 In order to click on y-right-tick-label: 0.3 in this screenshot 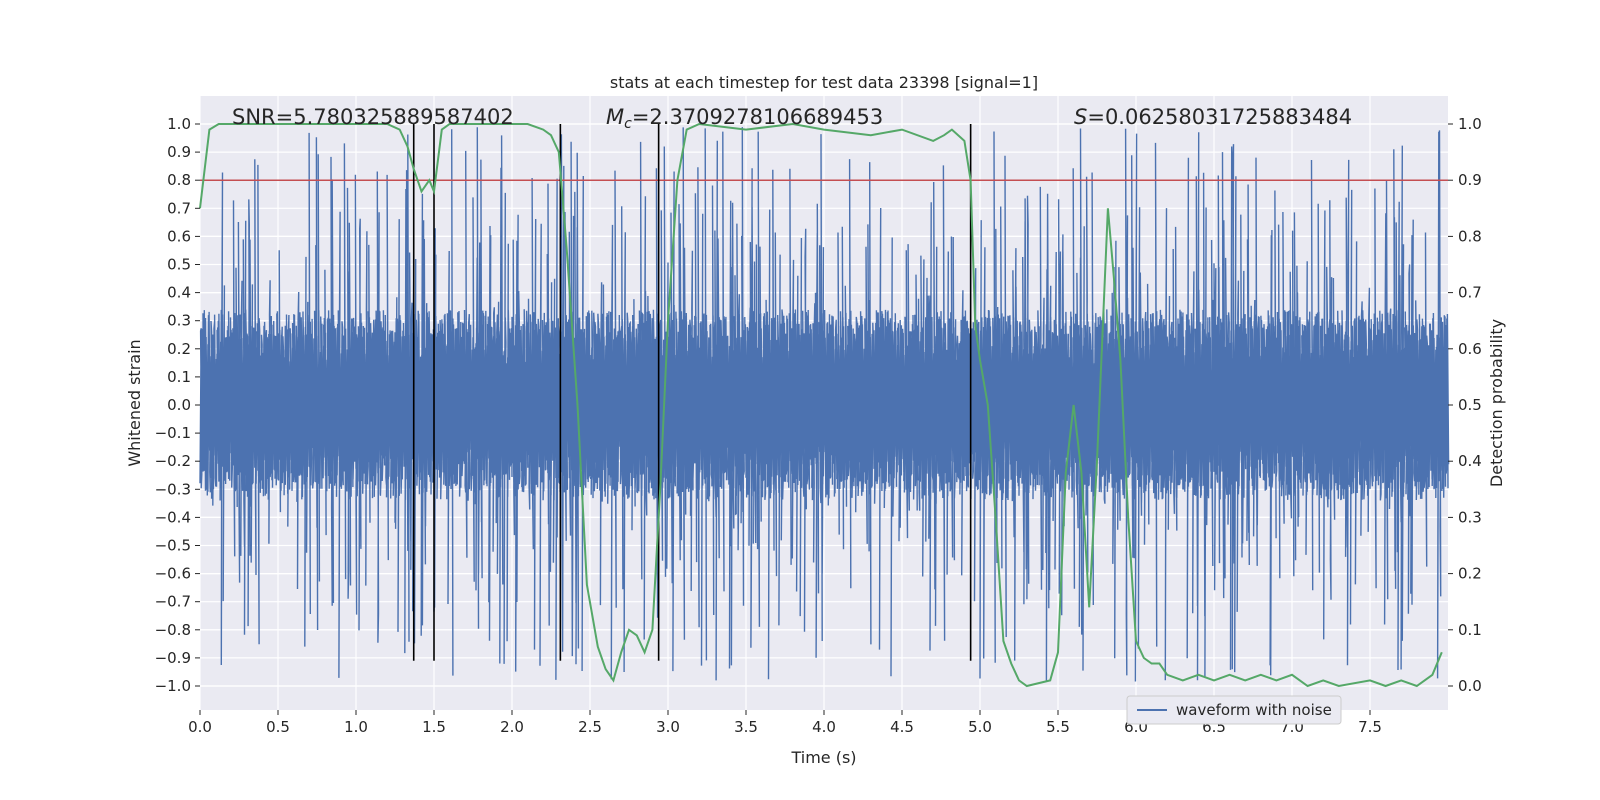, I will do `click(1470, 517)`.